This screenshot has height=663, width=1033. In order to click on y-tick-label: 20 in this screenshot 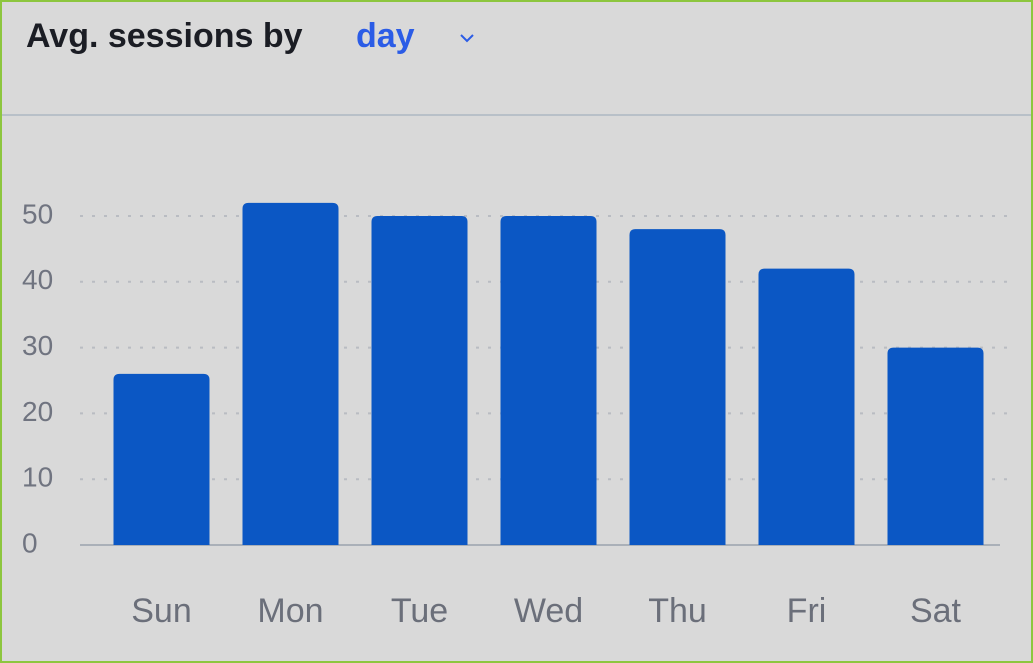, I will do `click(37, 411)`.